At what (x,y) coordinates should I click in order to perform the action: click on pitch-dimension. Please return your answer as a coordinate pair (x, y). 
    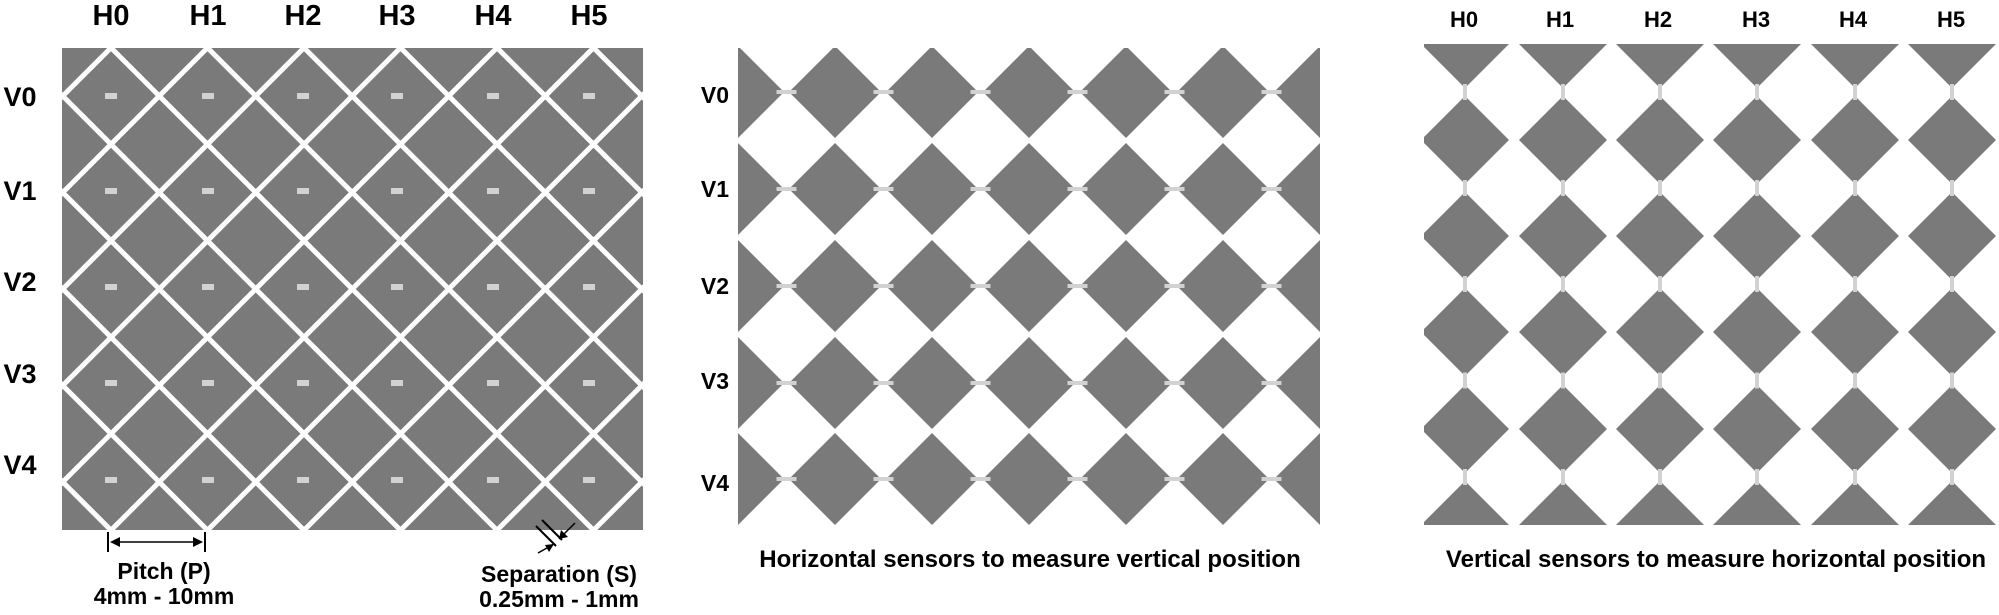
    Looking at the image, I should click on (156, 542).